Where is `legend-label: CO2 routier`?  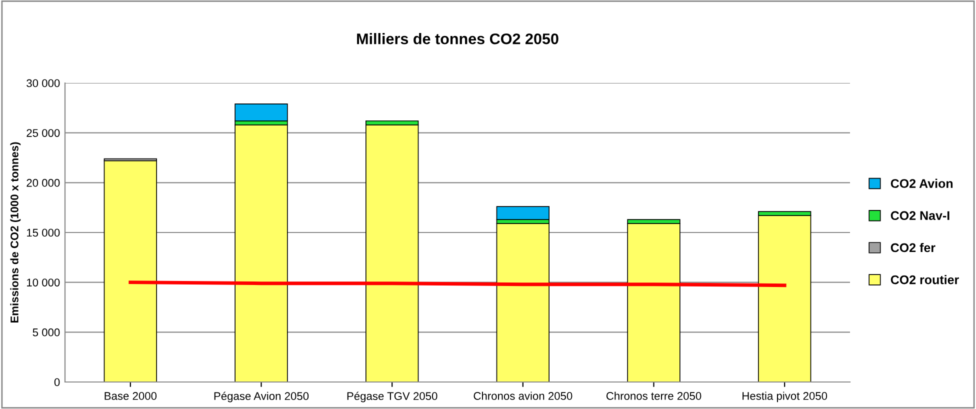 legend-label: CO2 routier is located at coordinates (924, 279).